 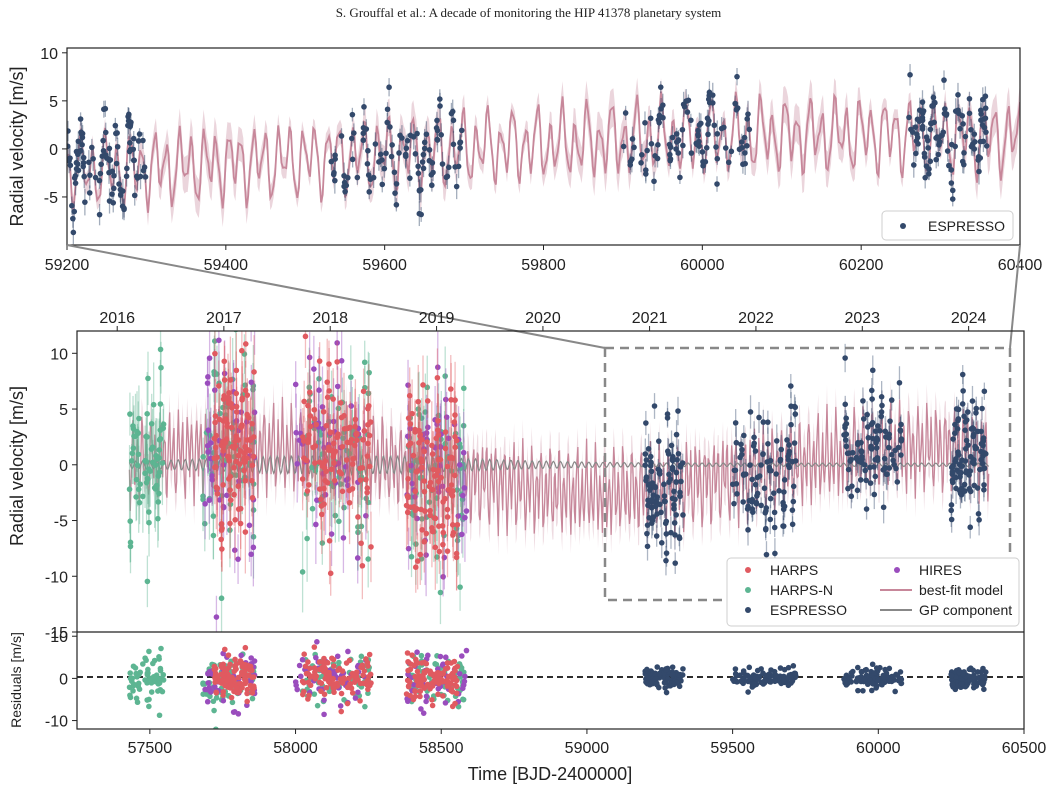 What do you see at coordinates (61, 494) in the screenshot?
I see `main-y-ticks: -15 -10 -5 0 5 10` at bounding box center [61, 494].